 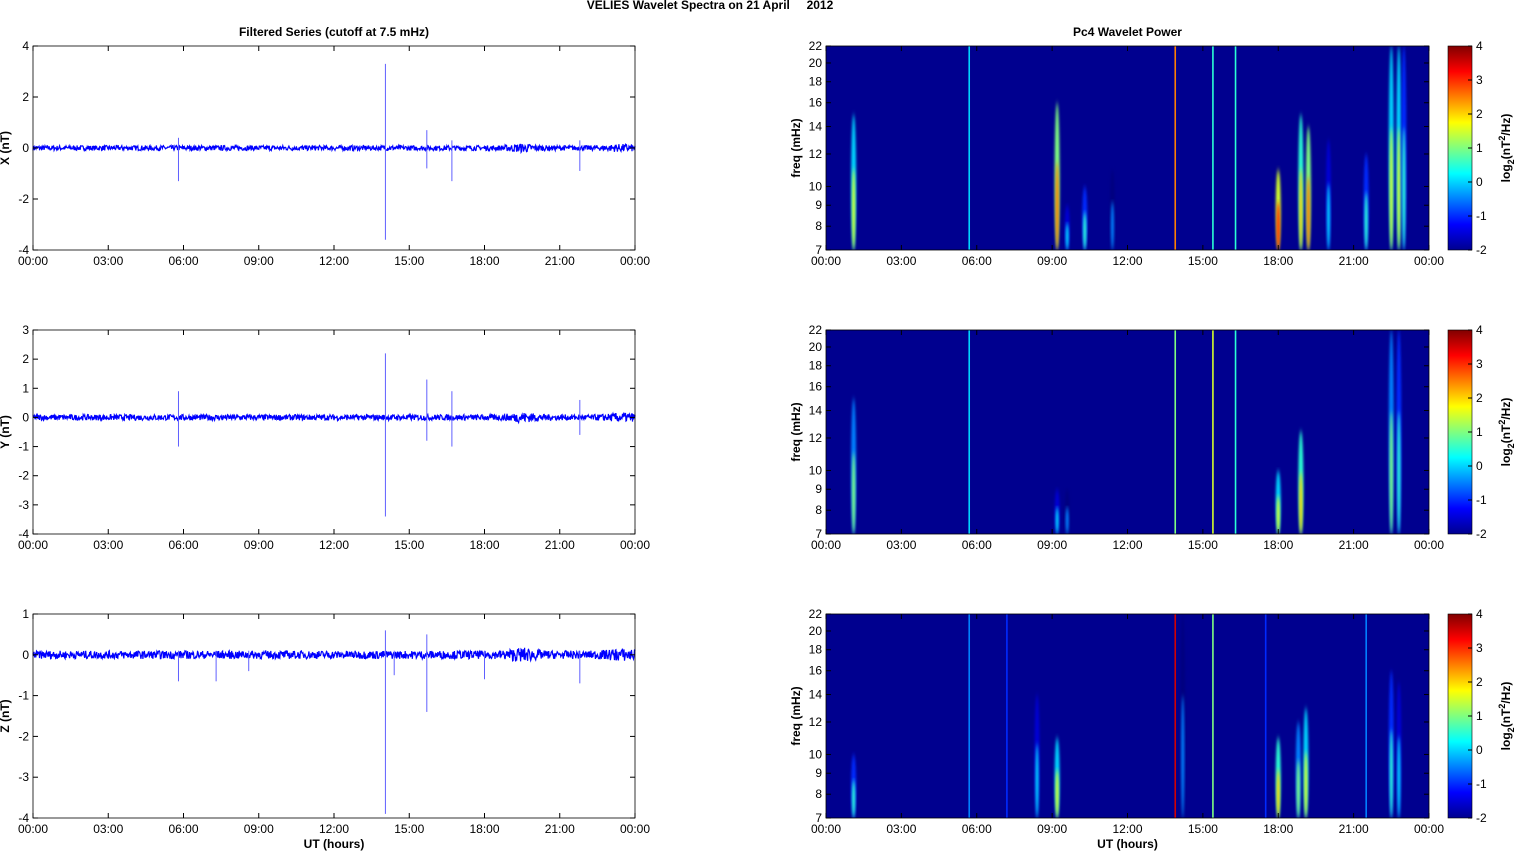 I want to click on colorbar-tick-label: 2, so click(x=1479, y=682).